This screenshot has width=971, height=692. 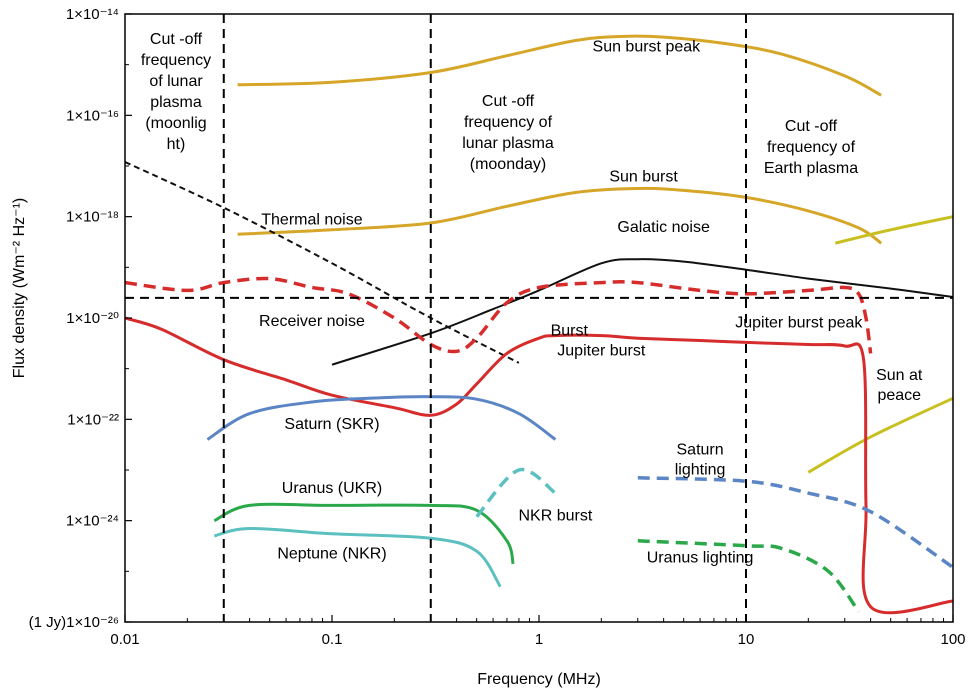 I want to click on y-tick-label: 1×10⁻¹⁸, so click(x=92, y=217).